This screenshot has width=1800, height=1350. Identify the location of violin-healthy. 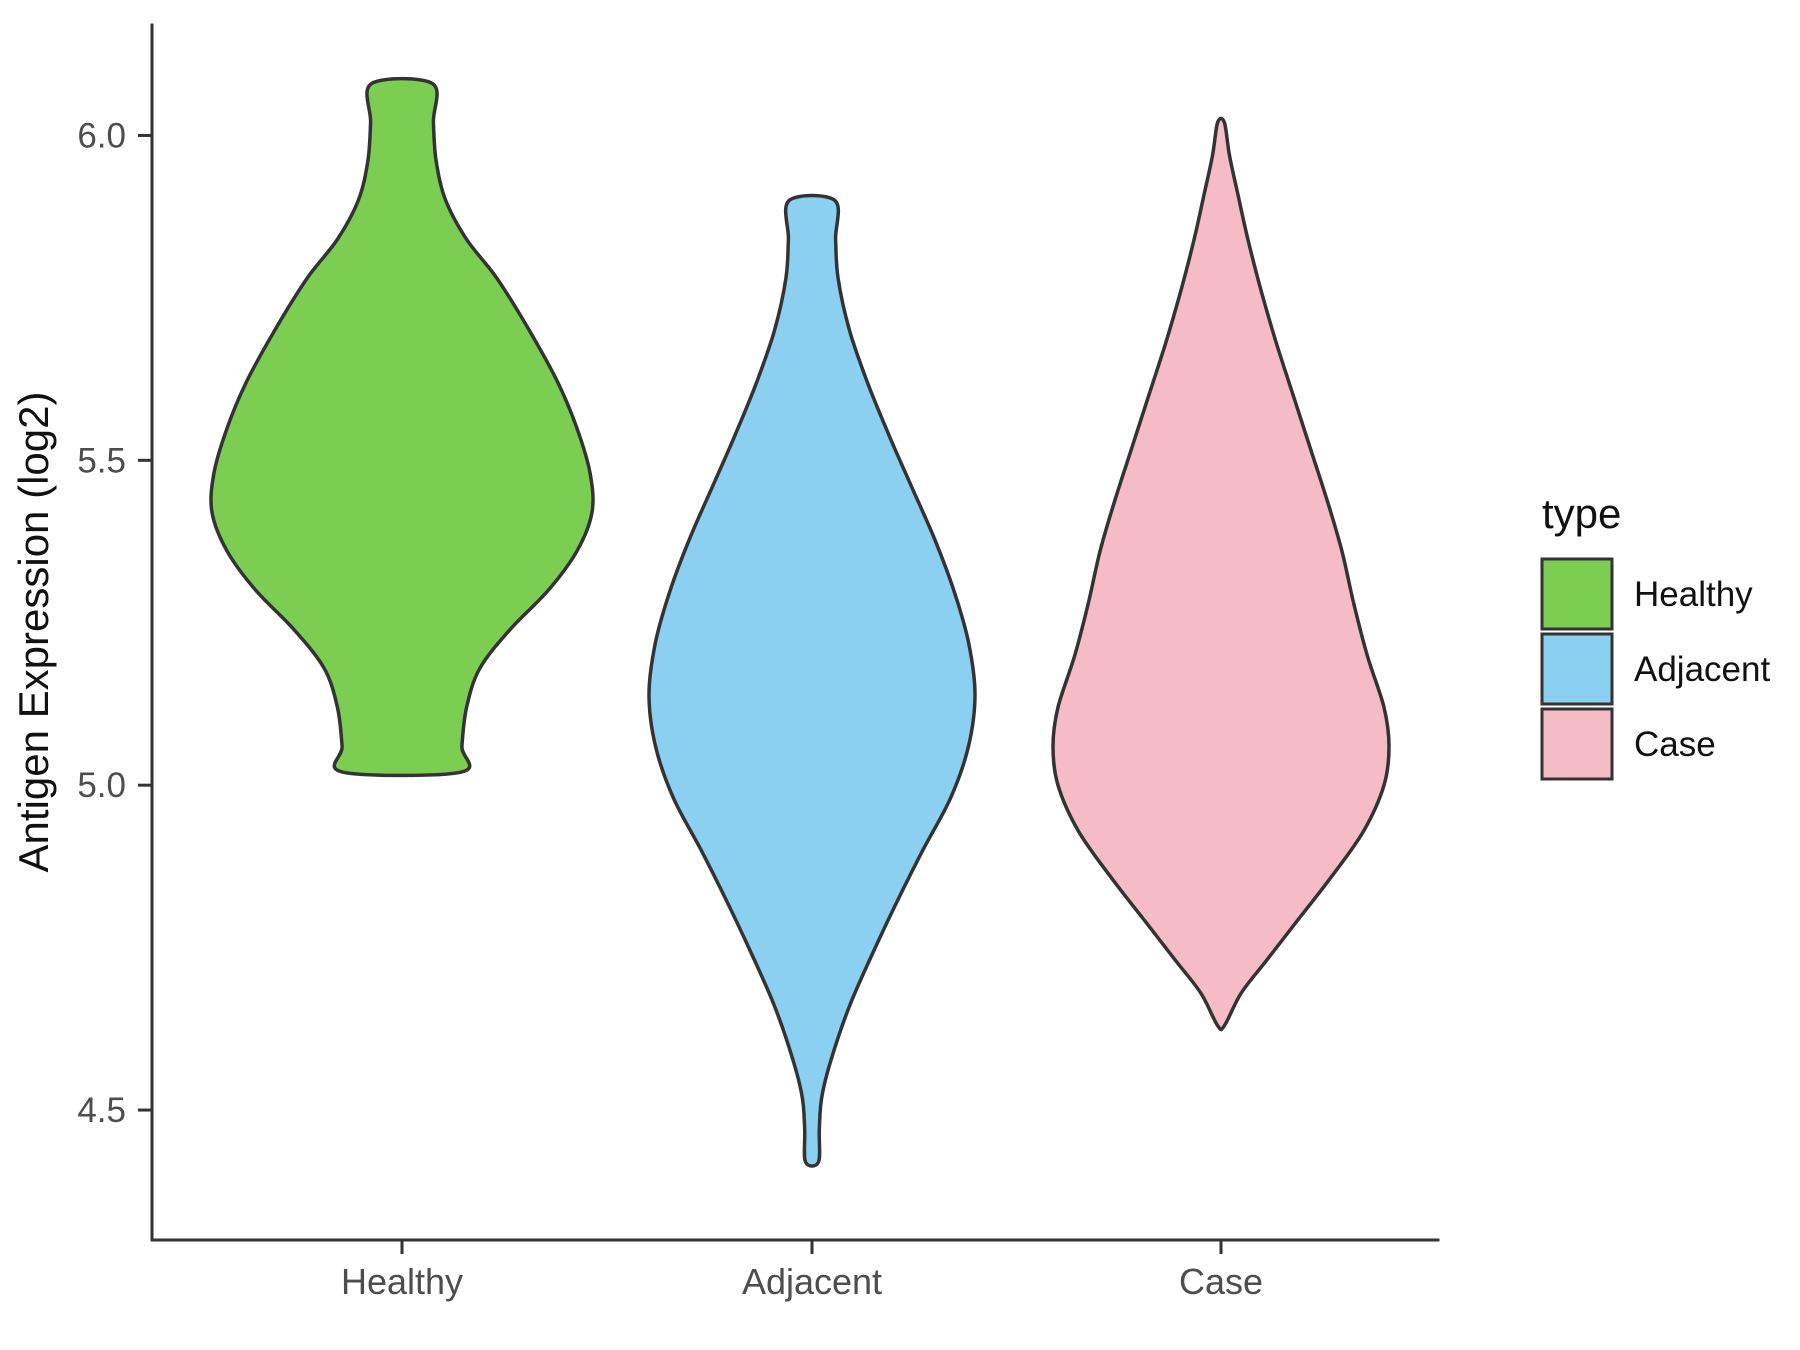
(402, 427).